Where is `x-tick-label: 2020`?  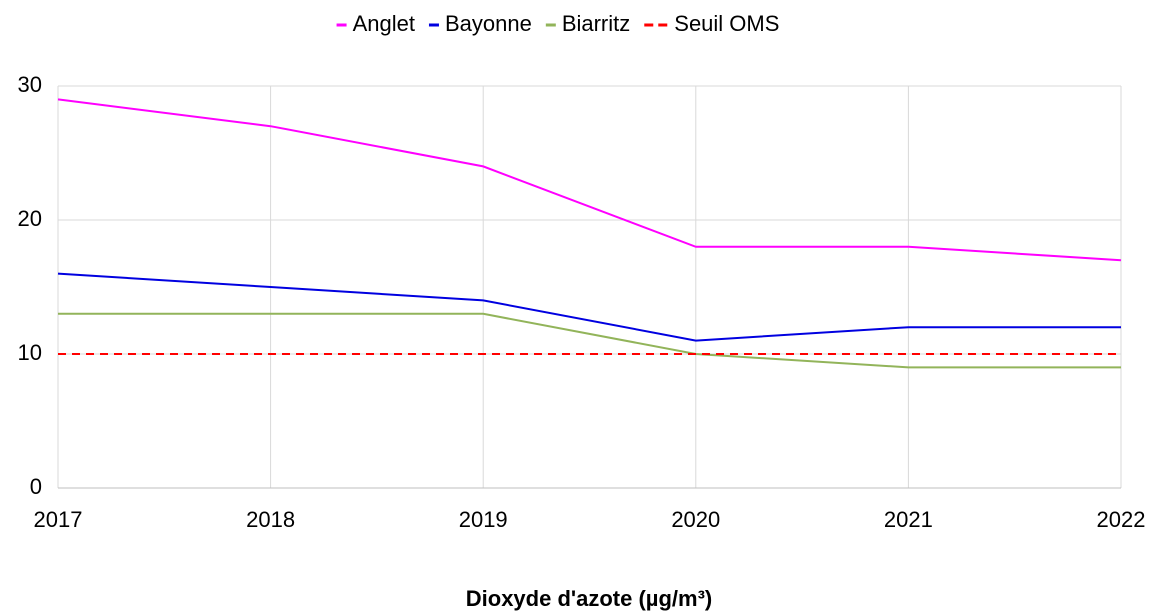 x-tick-label: 2020 is located at coordinates (695, 519).